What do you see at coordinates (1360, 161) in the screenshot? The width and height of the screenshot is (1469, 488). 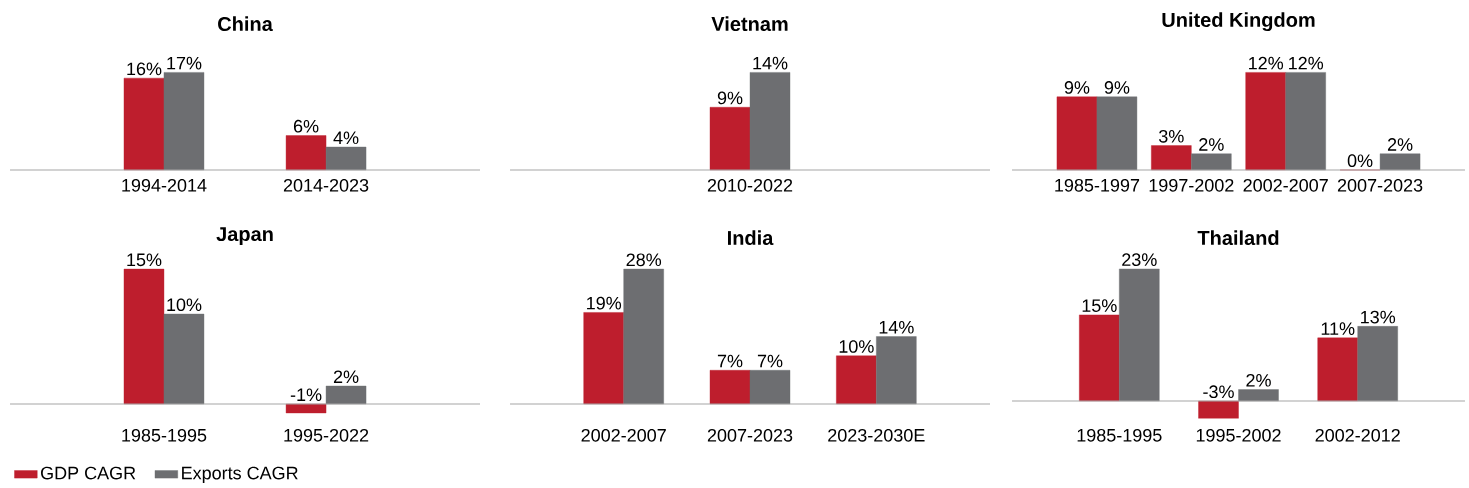 I see `data-label: 0%` at bounding box center [1360, 161].